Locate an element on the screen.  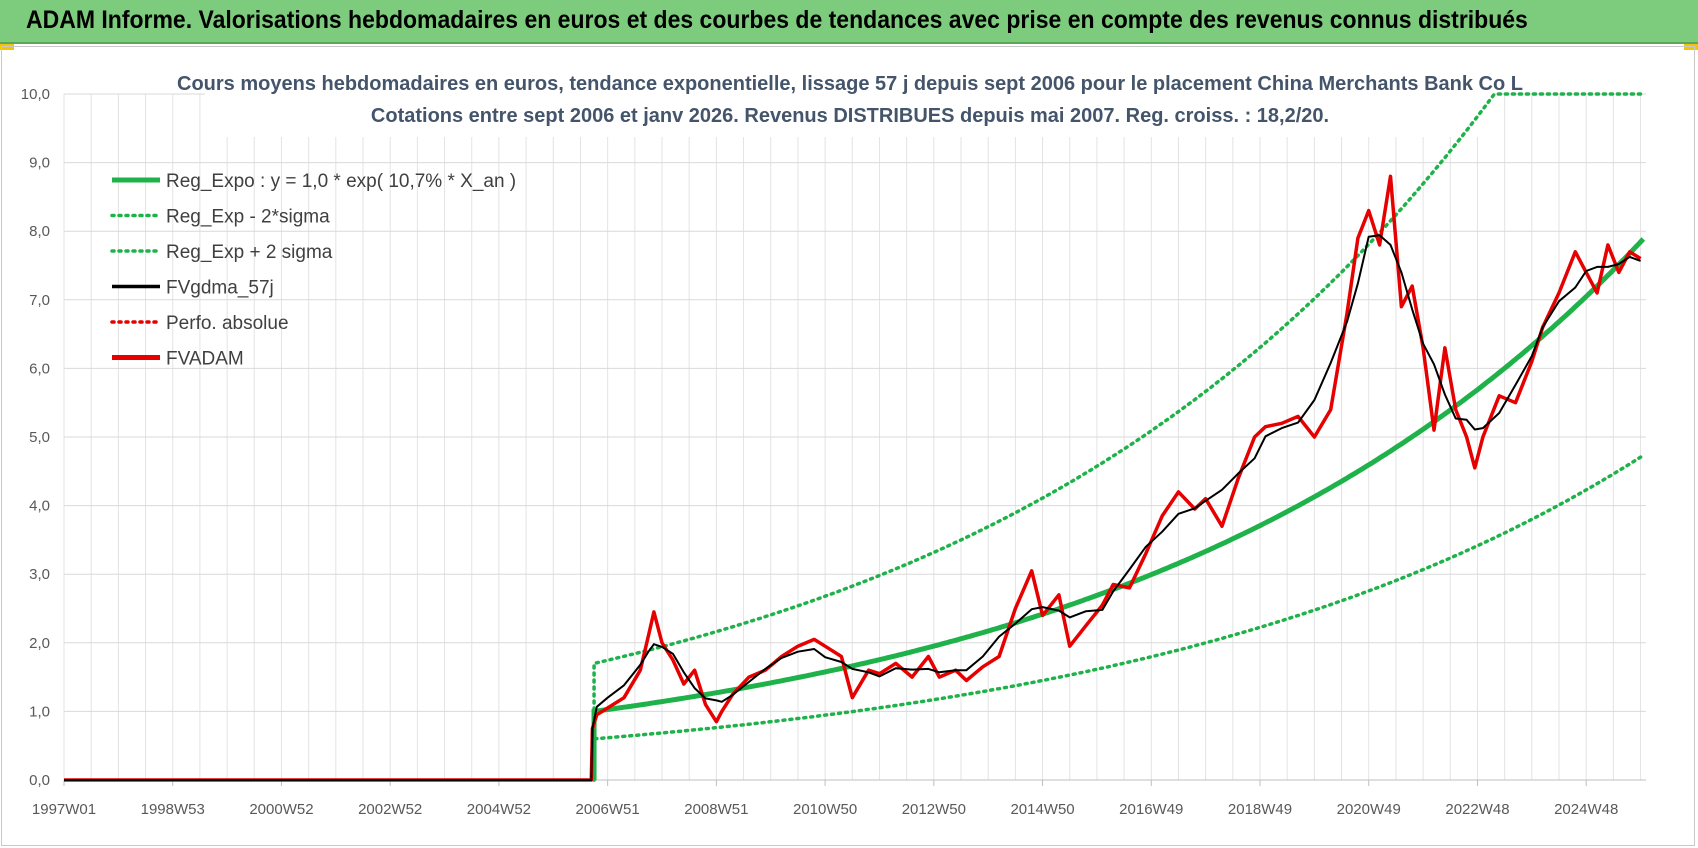
x-tick-label: 2012W50 is located at coordinates (934, 809).